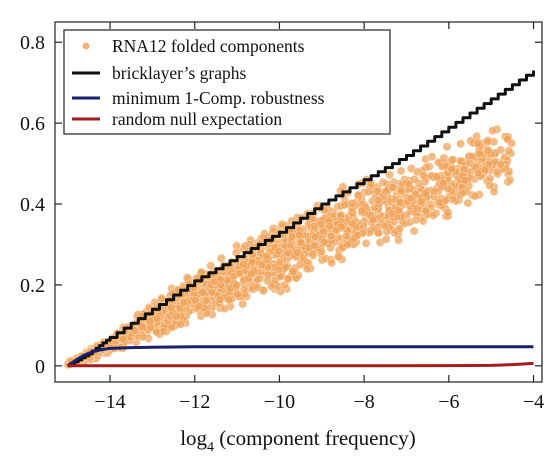 The height and width of the screenshot is (459, 557). Describe the element at coordinates (363, 402) in the screenshot. I see `x-tick-label: −8` at that location.